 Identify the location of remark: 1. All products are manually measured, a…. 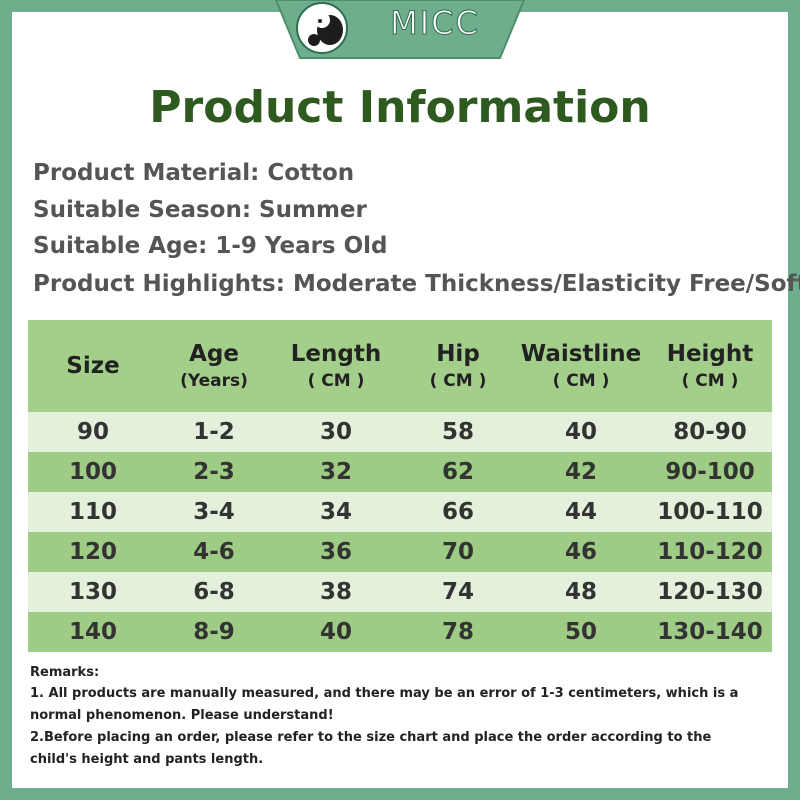
(384, 704).